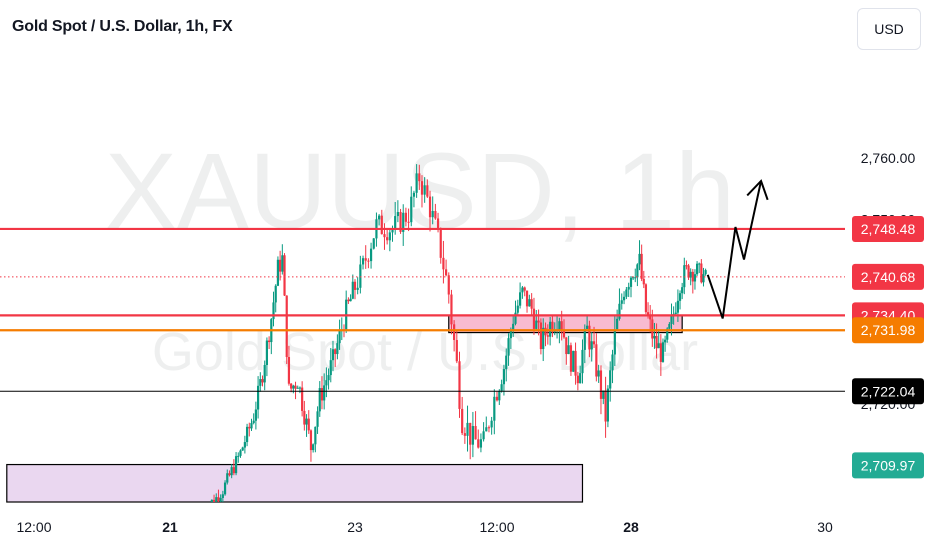 The image size is (932, 550). I want to click on price-label-text: 2,722.04, so click(888, 391).